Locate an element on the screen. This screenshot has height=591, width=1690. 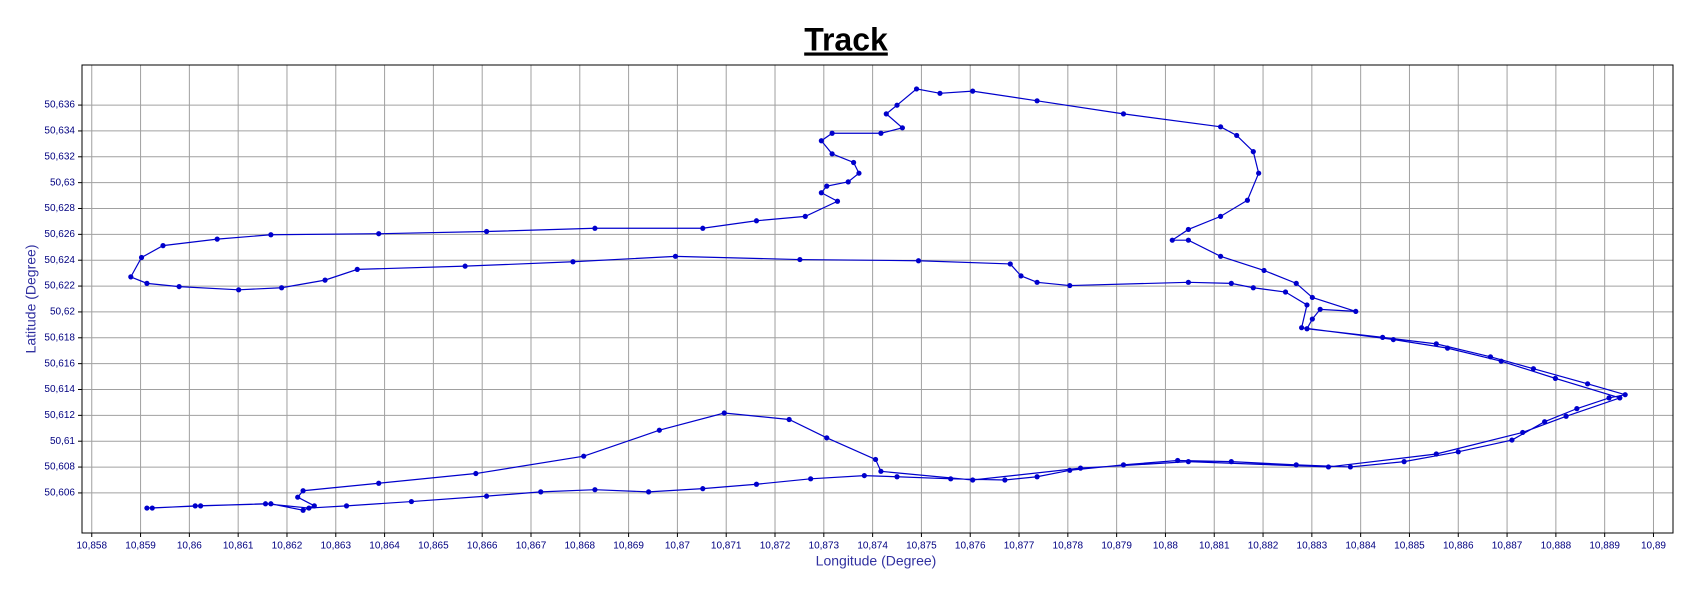
x-tick-label: 10,87 is located at coordinates (677, 546).